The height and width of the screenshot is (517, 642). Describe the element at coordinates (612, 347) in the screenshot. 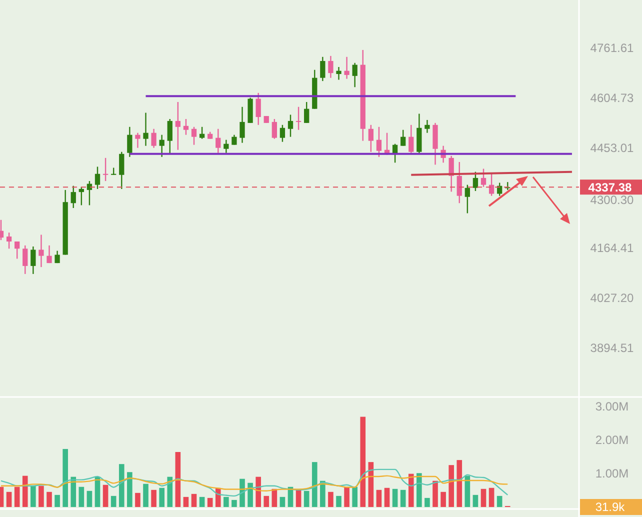

I see `y-tick-label: 3894.51` at that location.